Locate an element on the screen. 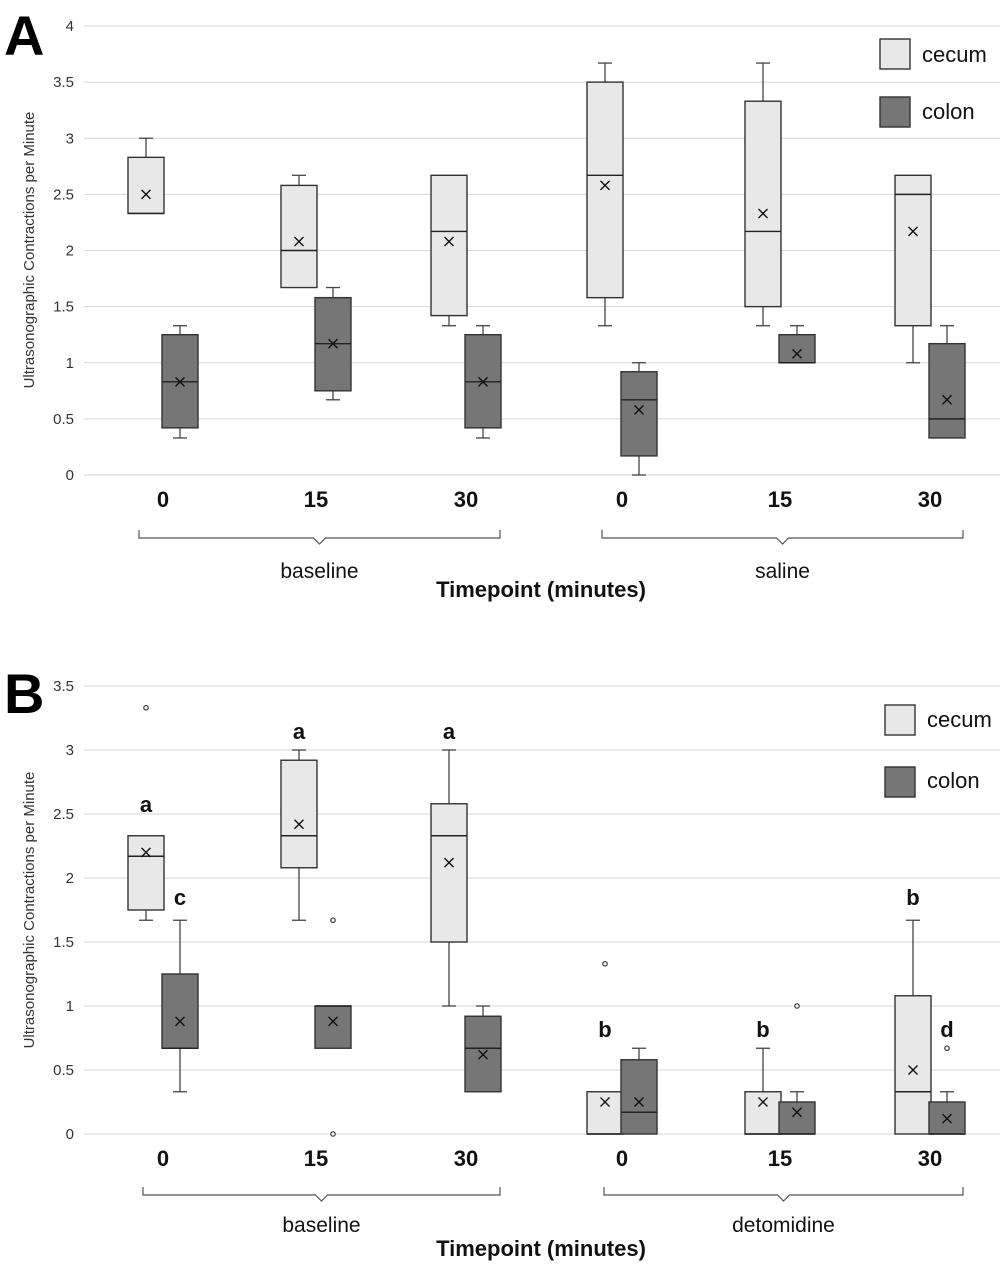  y-tick-label: 1.5 is located at coordinates (63, 942).